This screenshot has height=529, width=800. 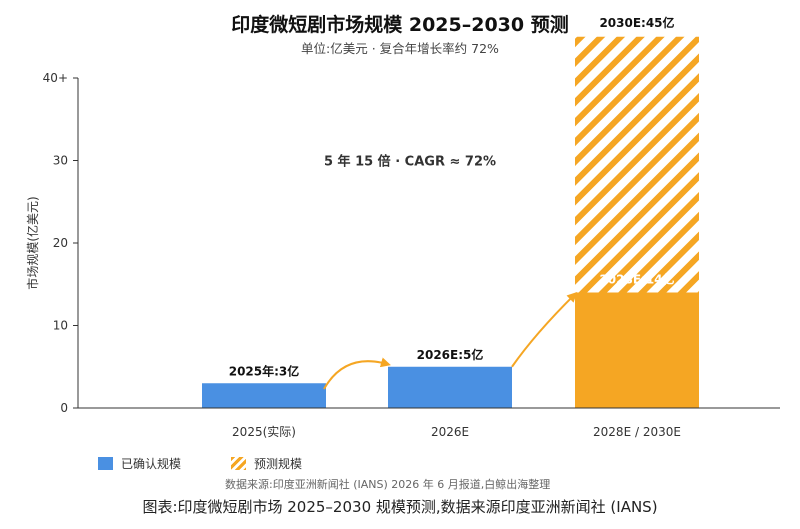 I want to click on y-tick-label: 10, so click(x=60, y=326).